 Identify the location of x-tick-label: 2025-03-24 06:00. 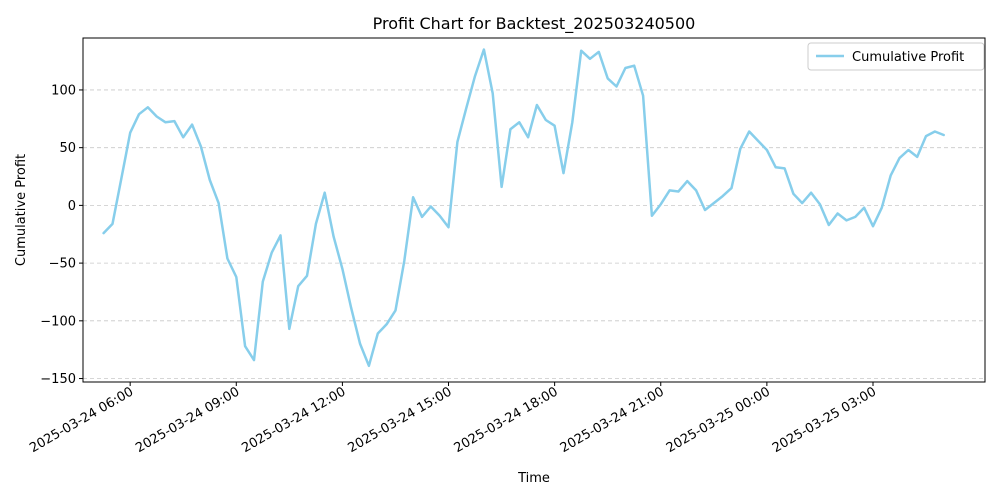
(81, 420).